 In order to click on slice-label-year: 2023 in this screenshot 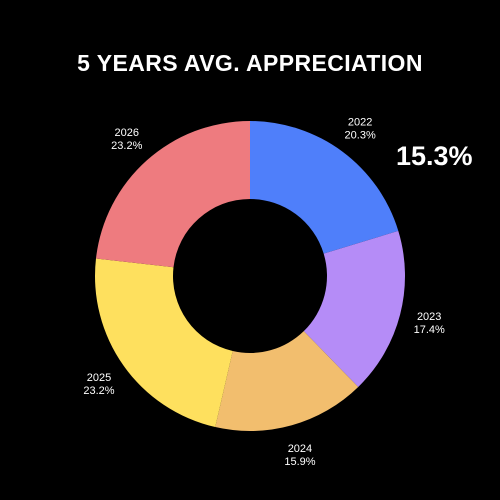, I will do `click(429, 317)`.